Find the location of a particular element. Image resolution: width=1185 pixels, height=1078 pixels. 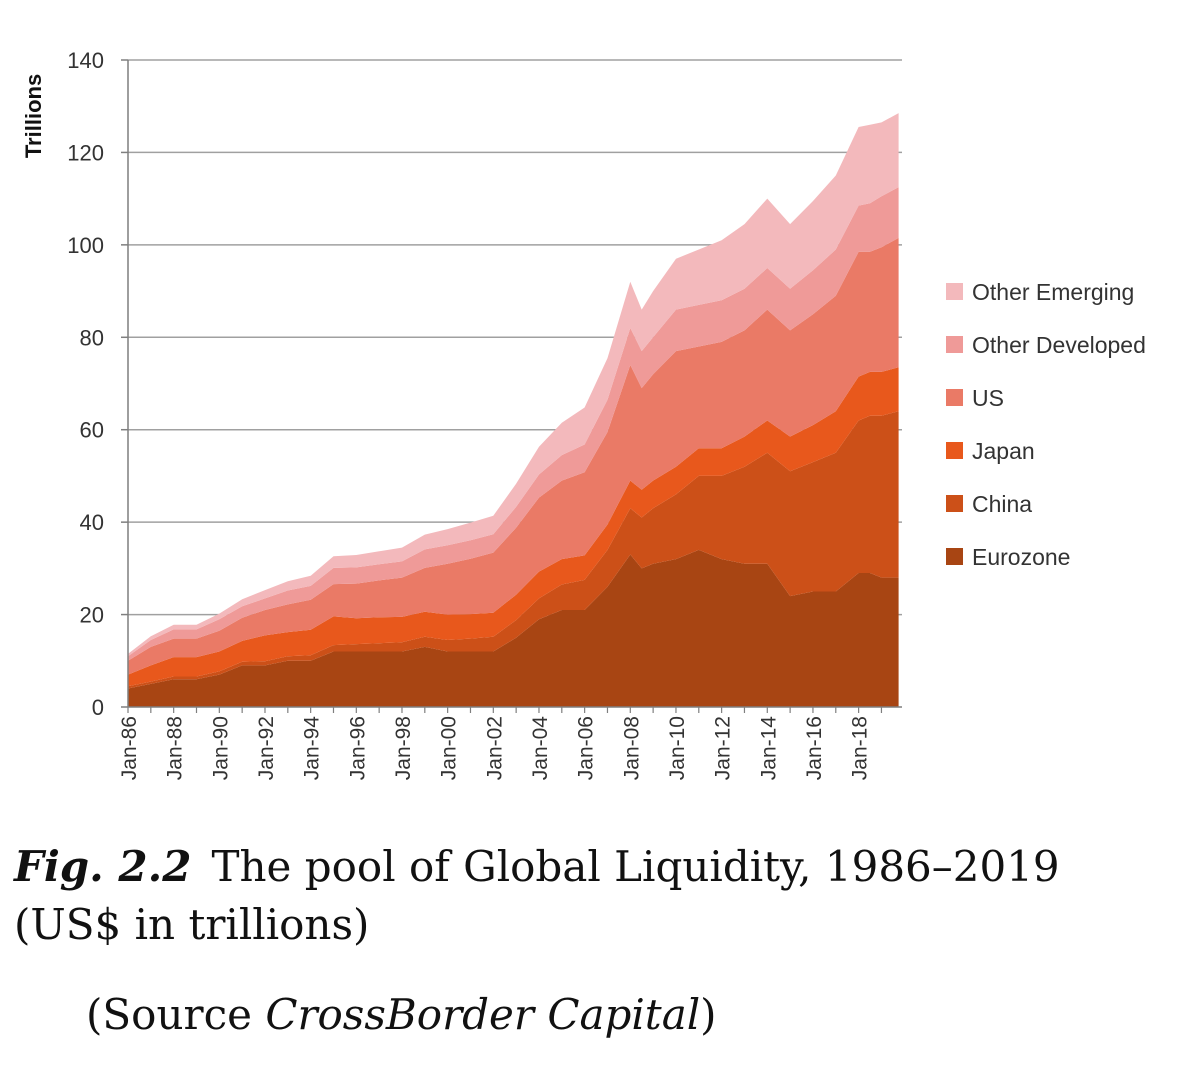

legend-label: Eurozone is located at coordinates (1021, 557).